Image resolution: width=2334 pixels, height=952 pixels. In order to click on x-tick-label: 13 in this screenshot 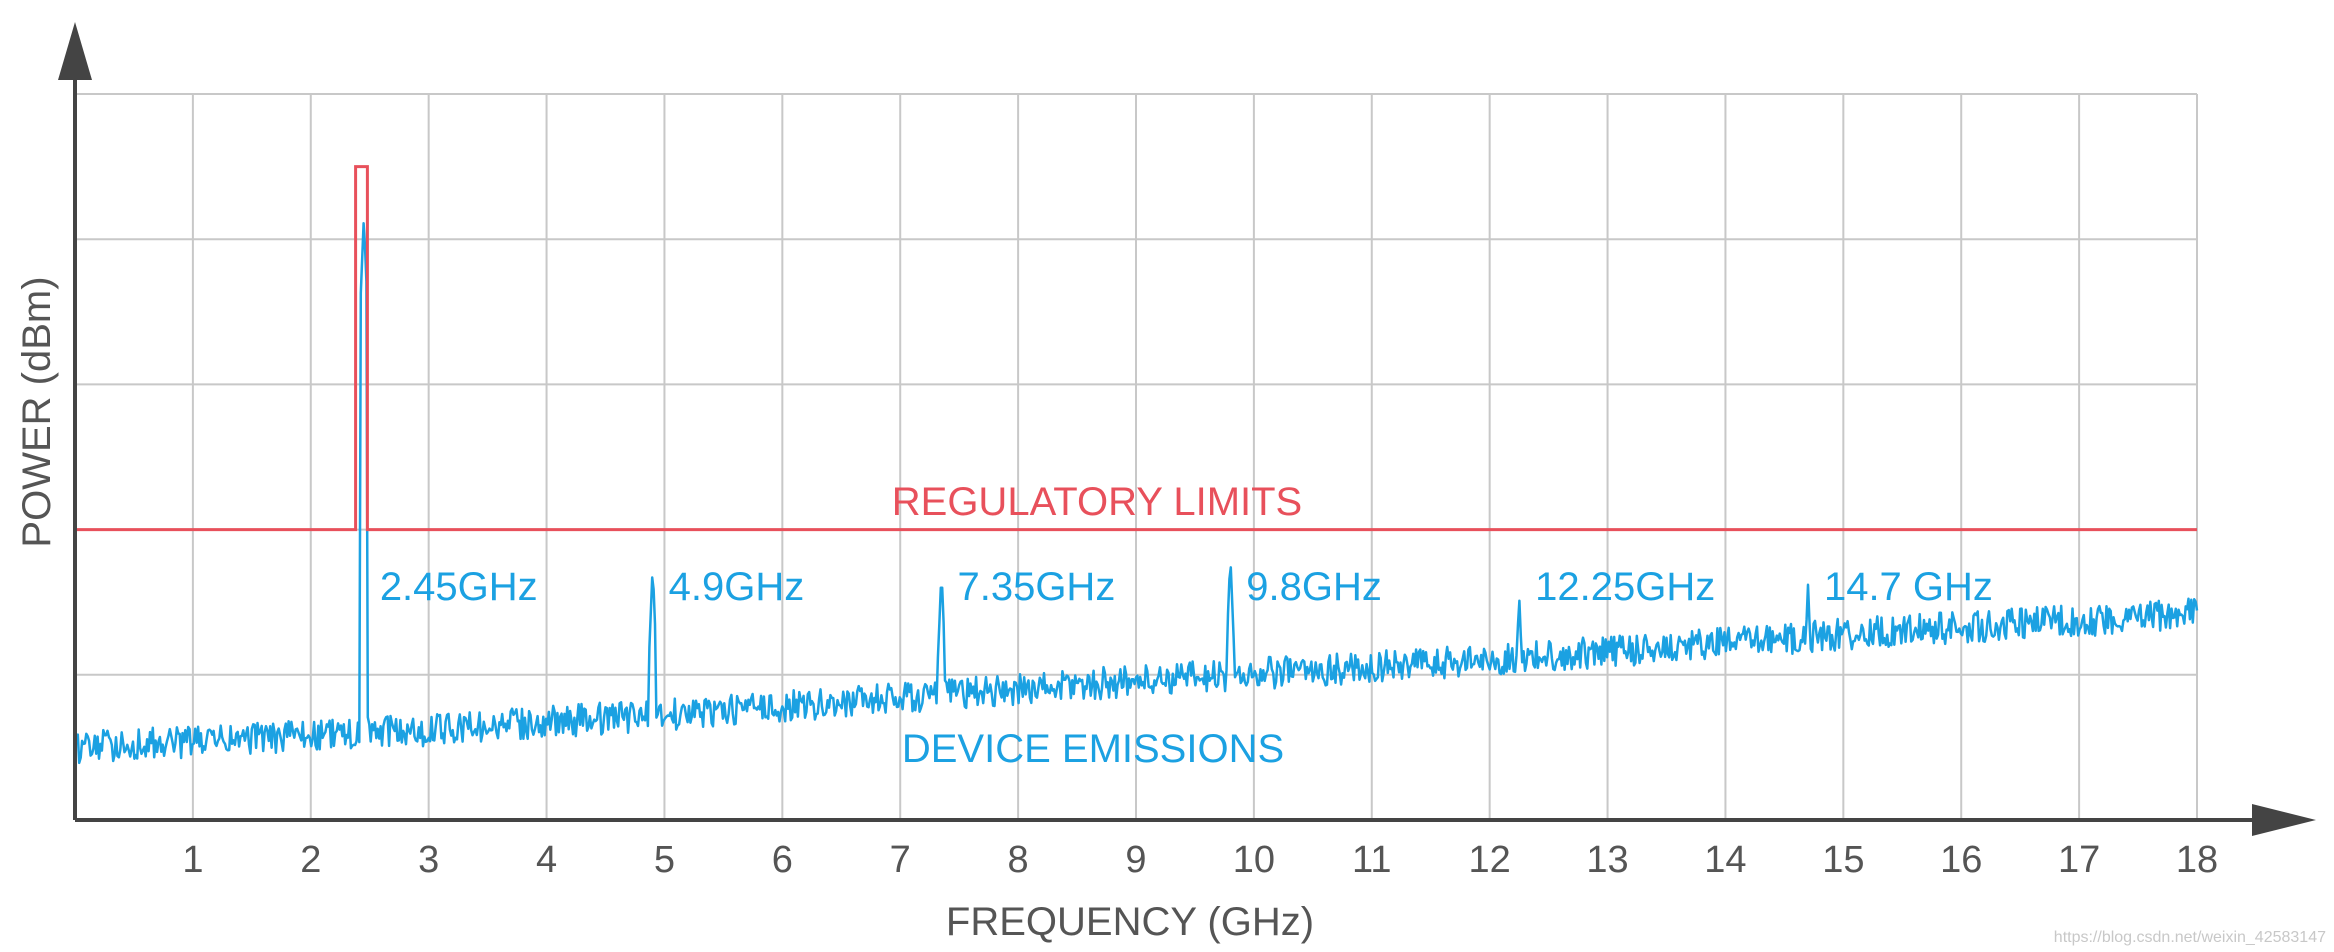, I will do `click(1607, 860)`.